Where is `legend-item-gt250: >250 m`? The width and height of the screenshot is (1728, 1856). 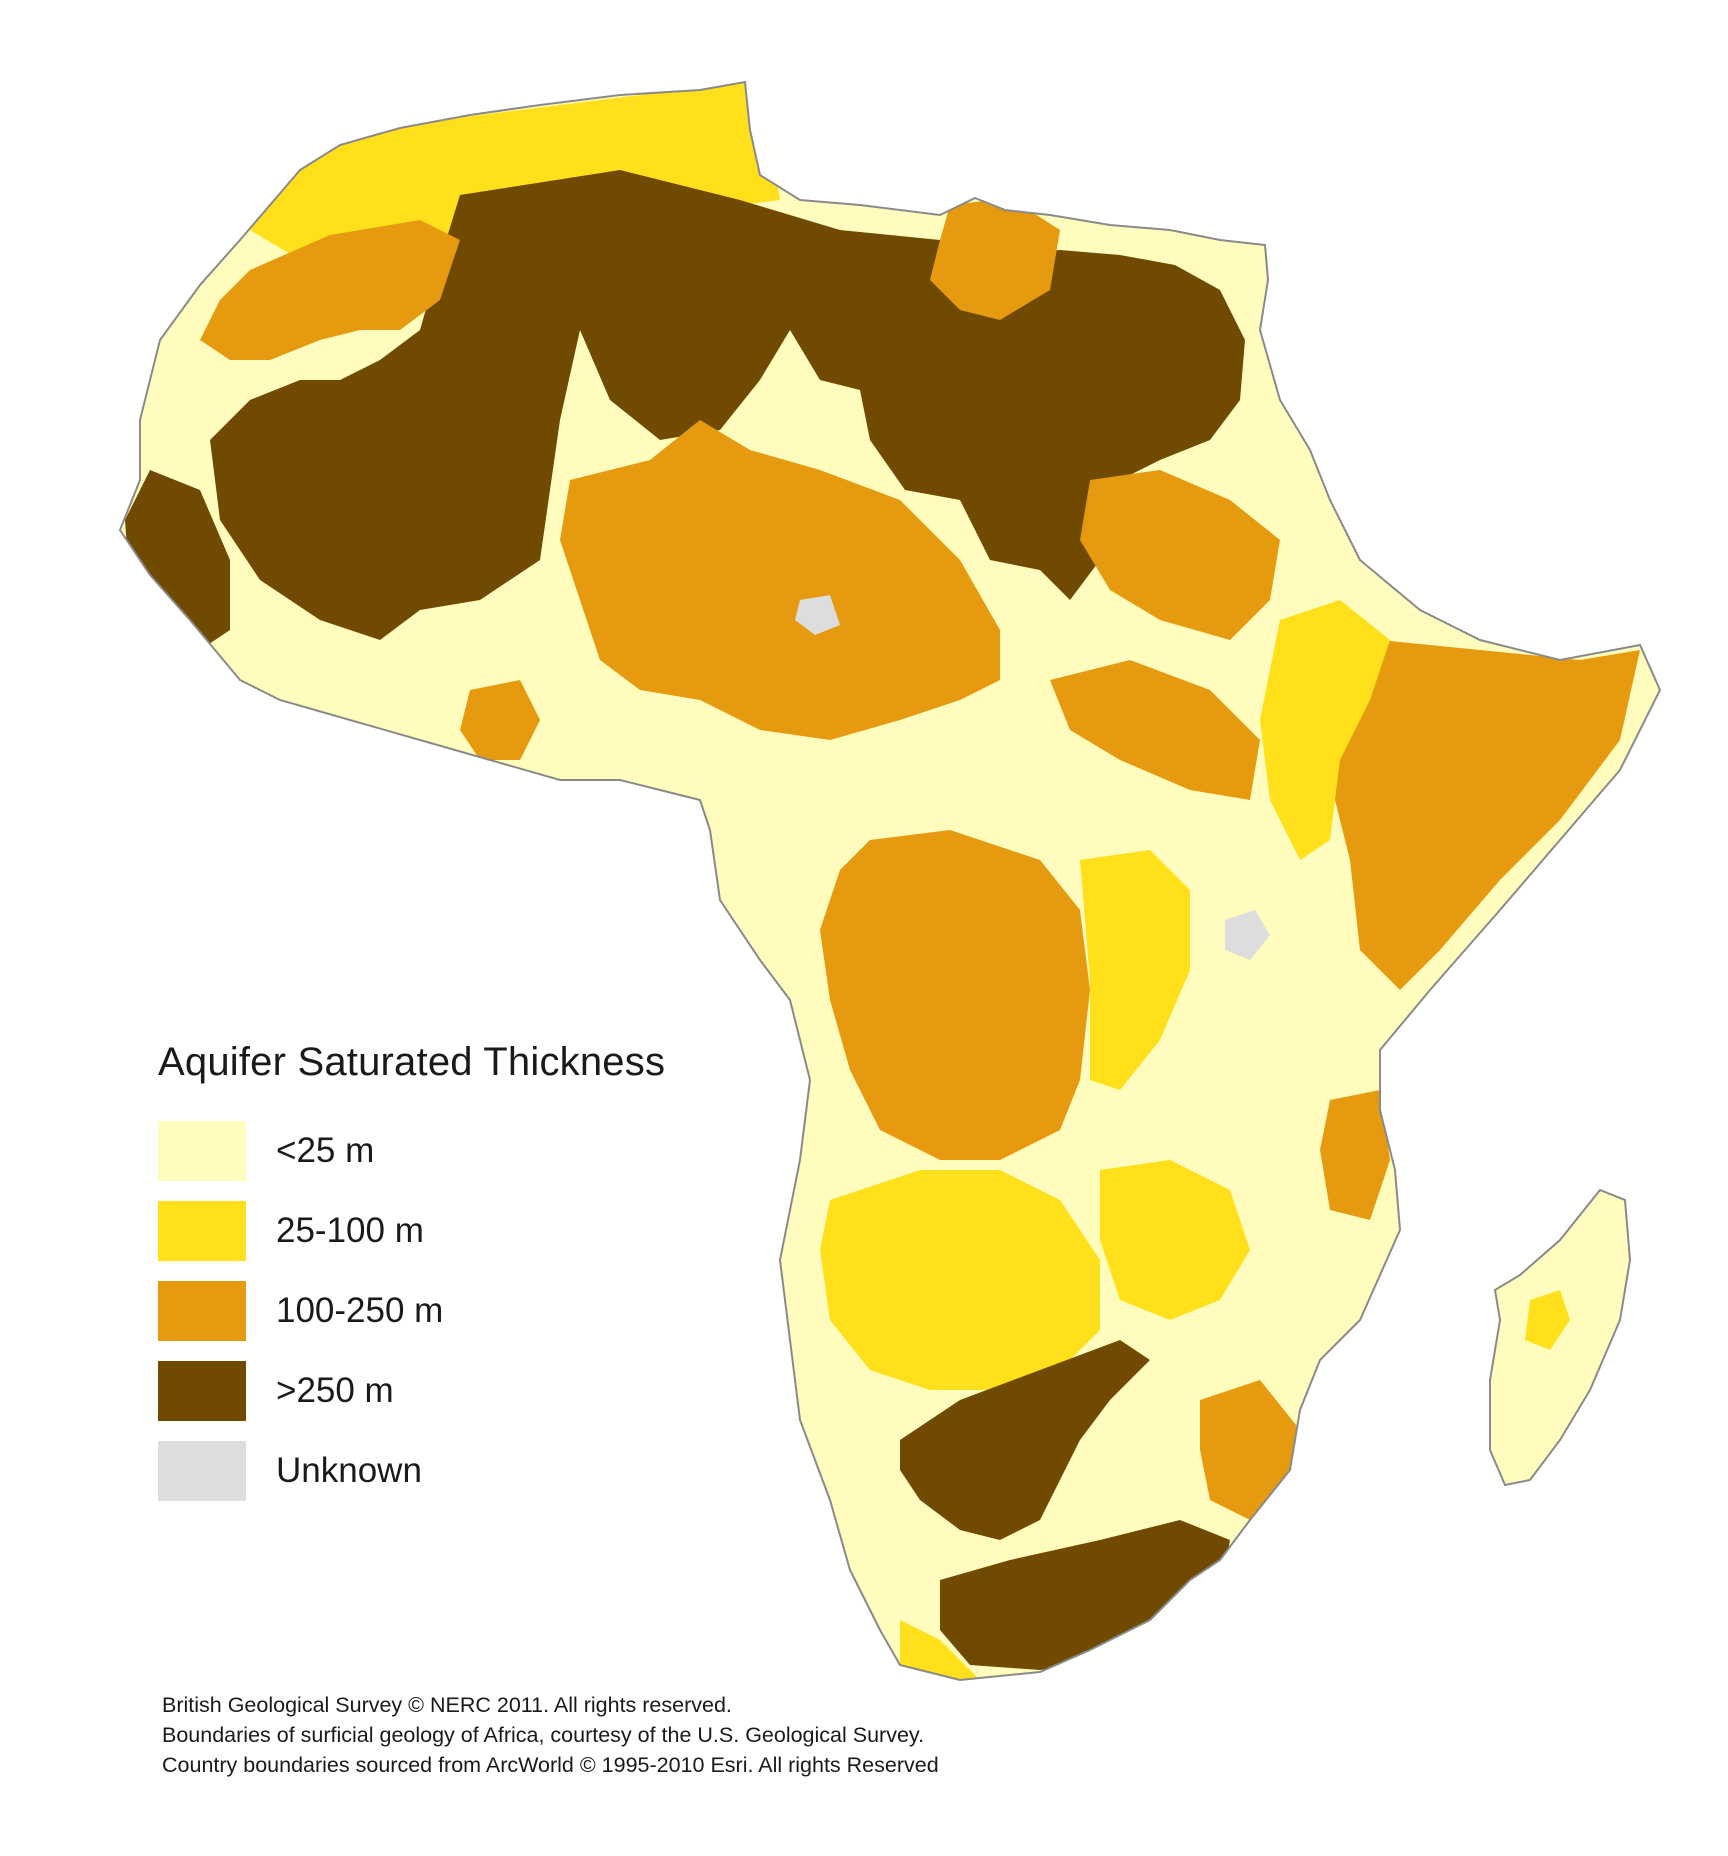
legend-item-gt250: >250 m is located at coordinates (438, 1391).